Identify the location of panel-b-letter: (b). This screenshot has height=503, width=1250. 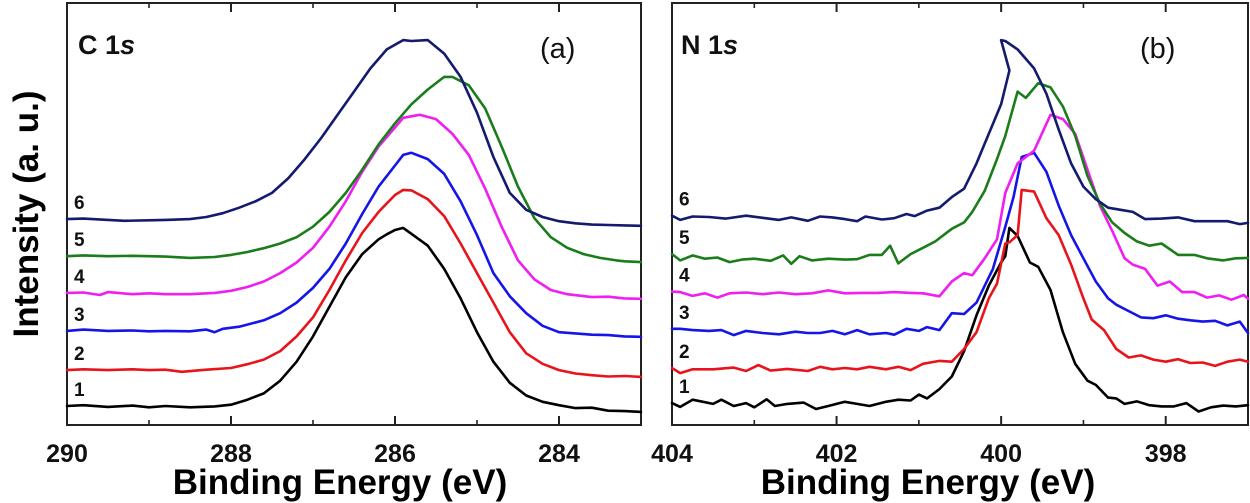
(1157, 49).